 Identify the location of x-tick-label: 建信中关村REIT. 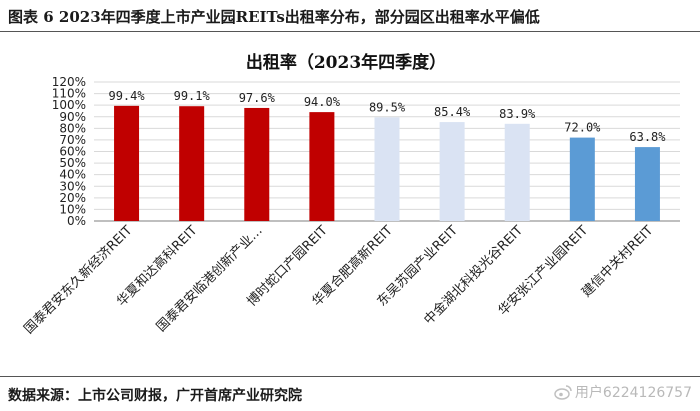
(617, 261).